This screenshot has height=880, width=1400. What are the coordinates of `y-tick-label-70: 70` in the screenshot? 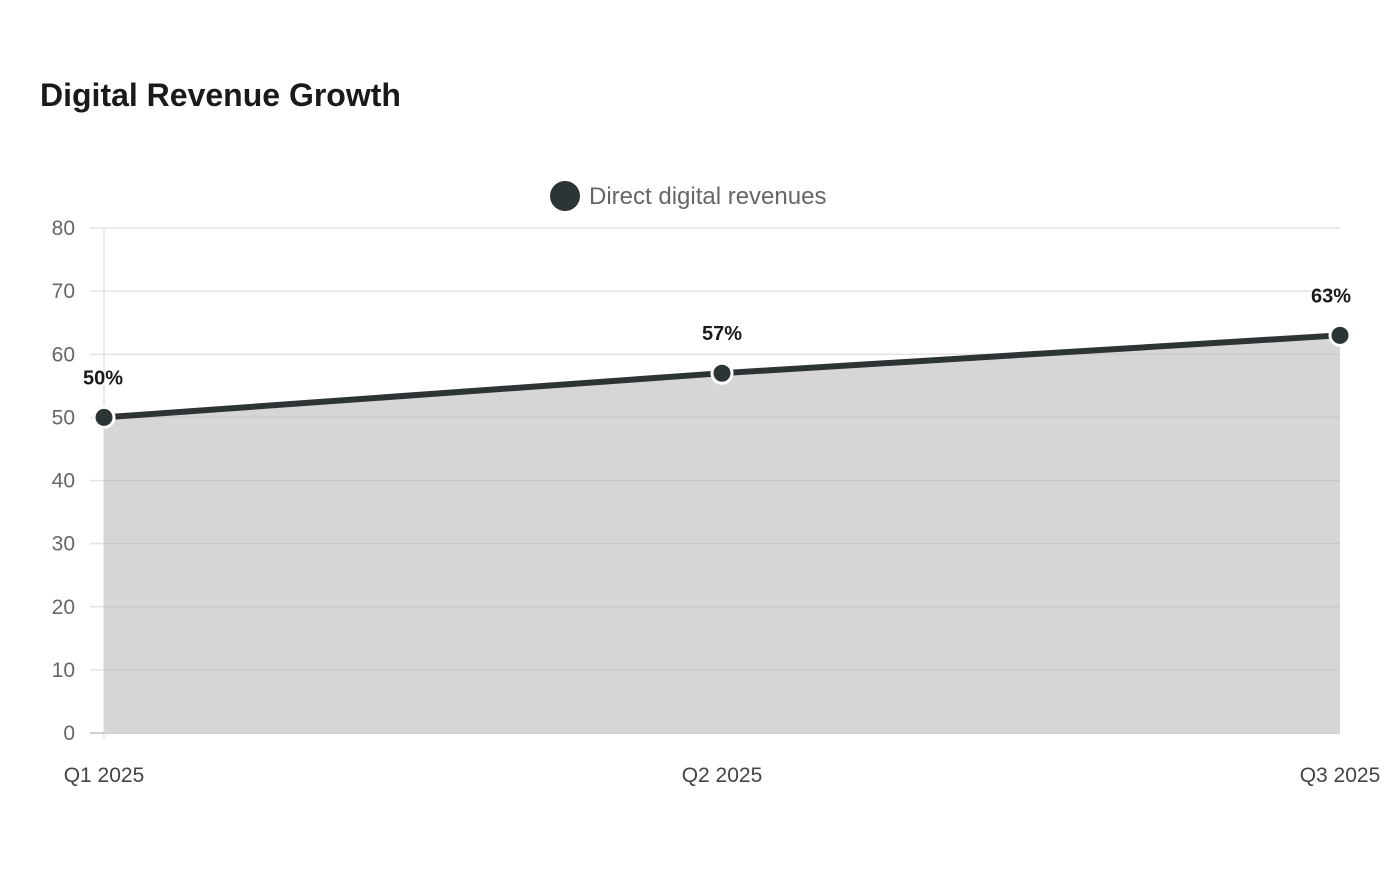 It's located at (63, 291).